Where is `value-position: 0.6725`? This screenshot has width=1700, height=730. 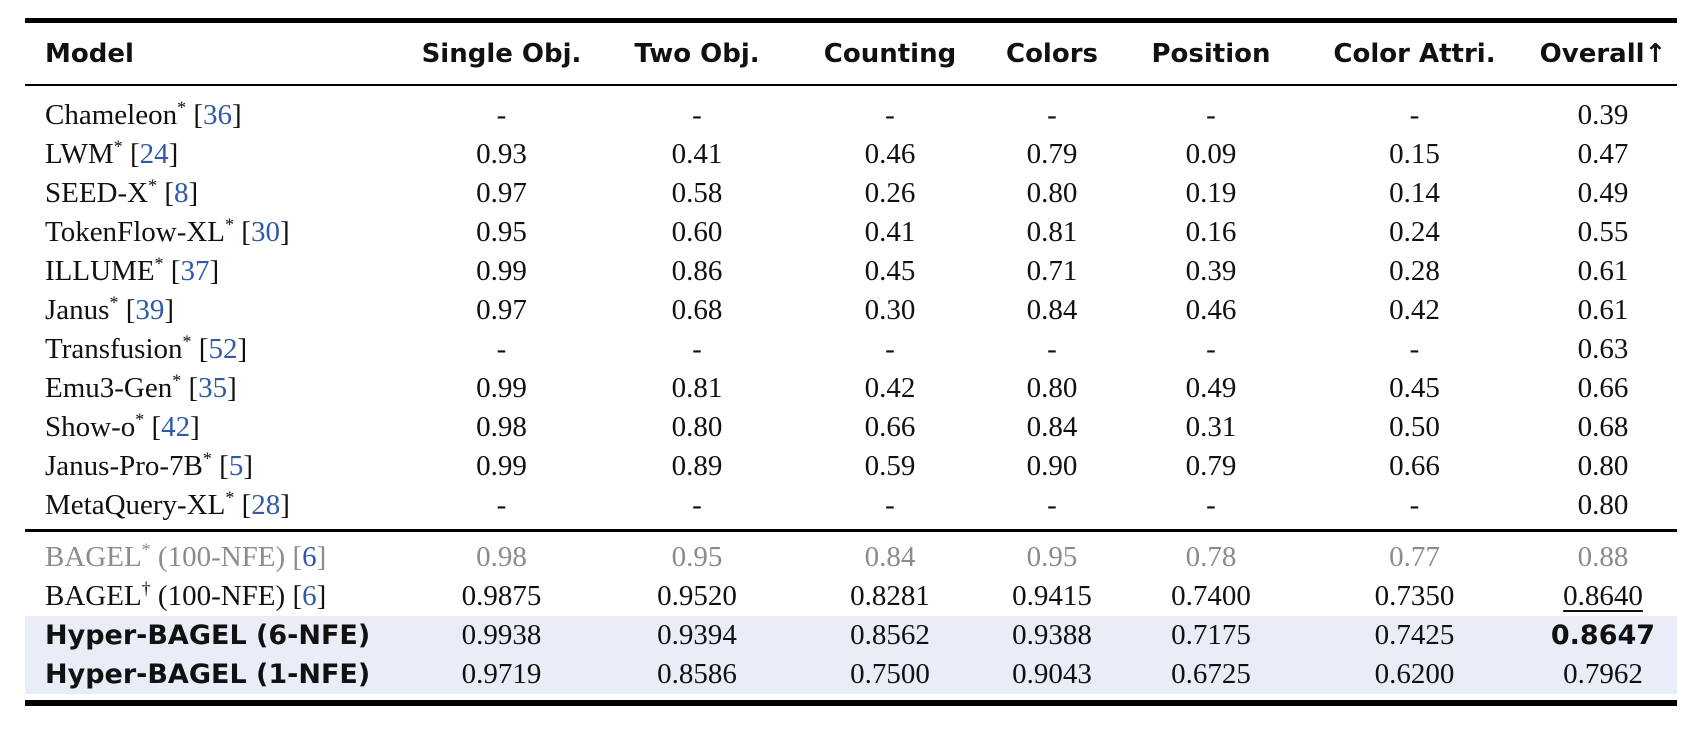 value-position: 0.6725 is located at coordinates (1211, 674).